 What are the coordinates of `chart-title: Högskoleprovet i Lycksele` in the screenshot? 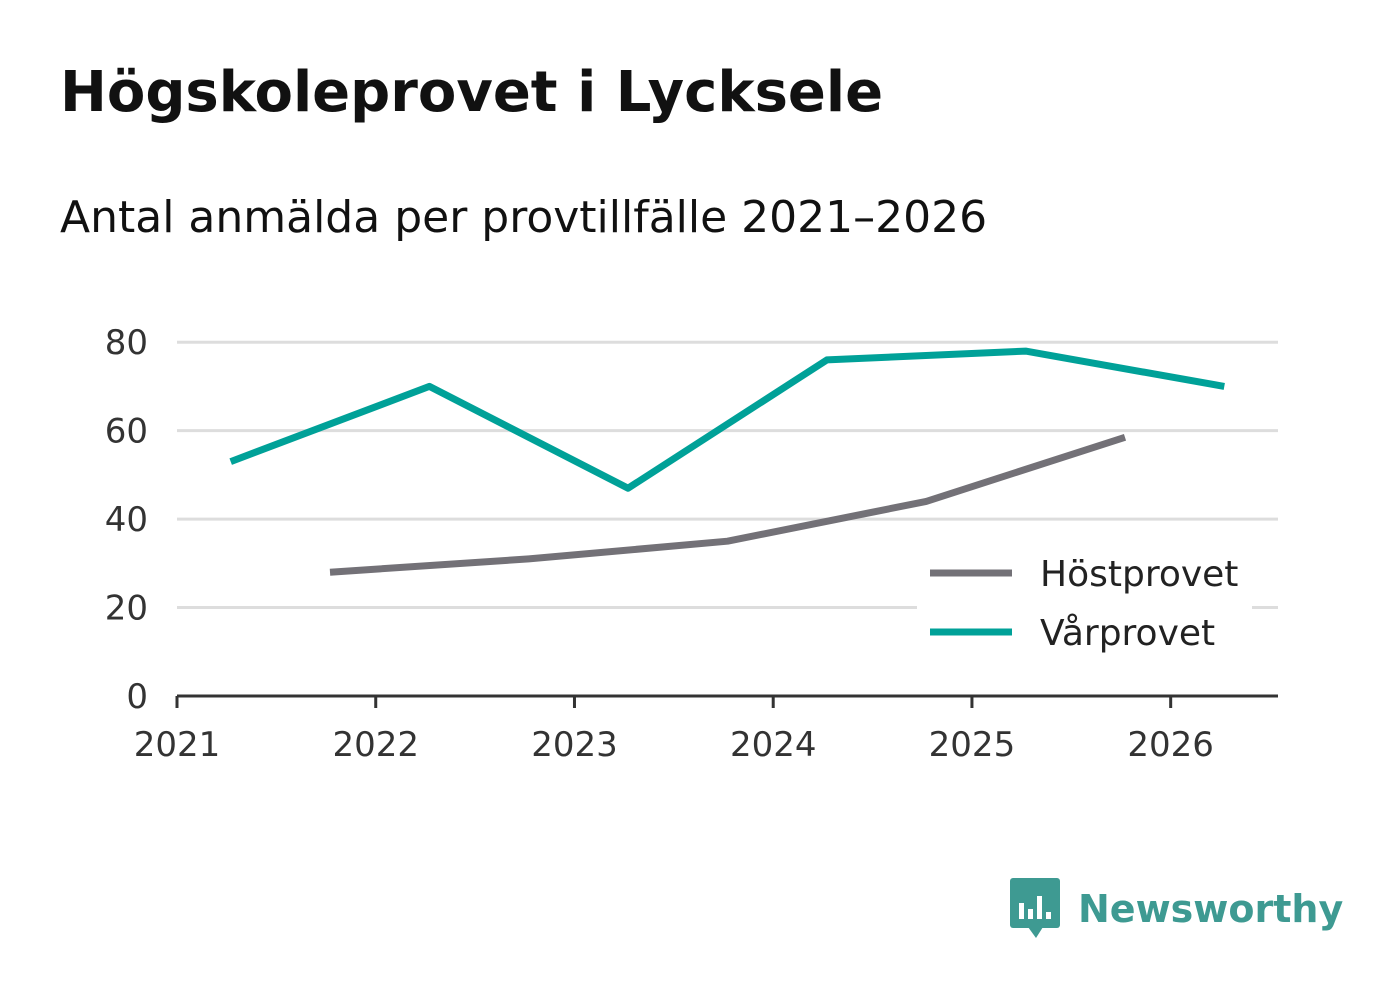 It's located at (472, 92).